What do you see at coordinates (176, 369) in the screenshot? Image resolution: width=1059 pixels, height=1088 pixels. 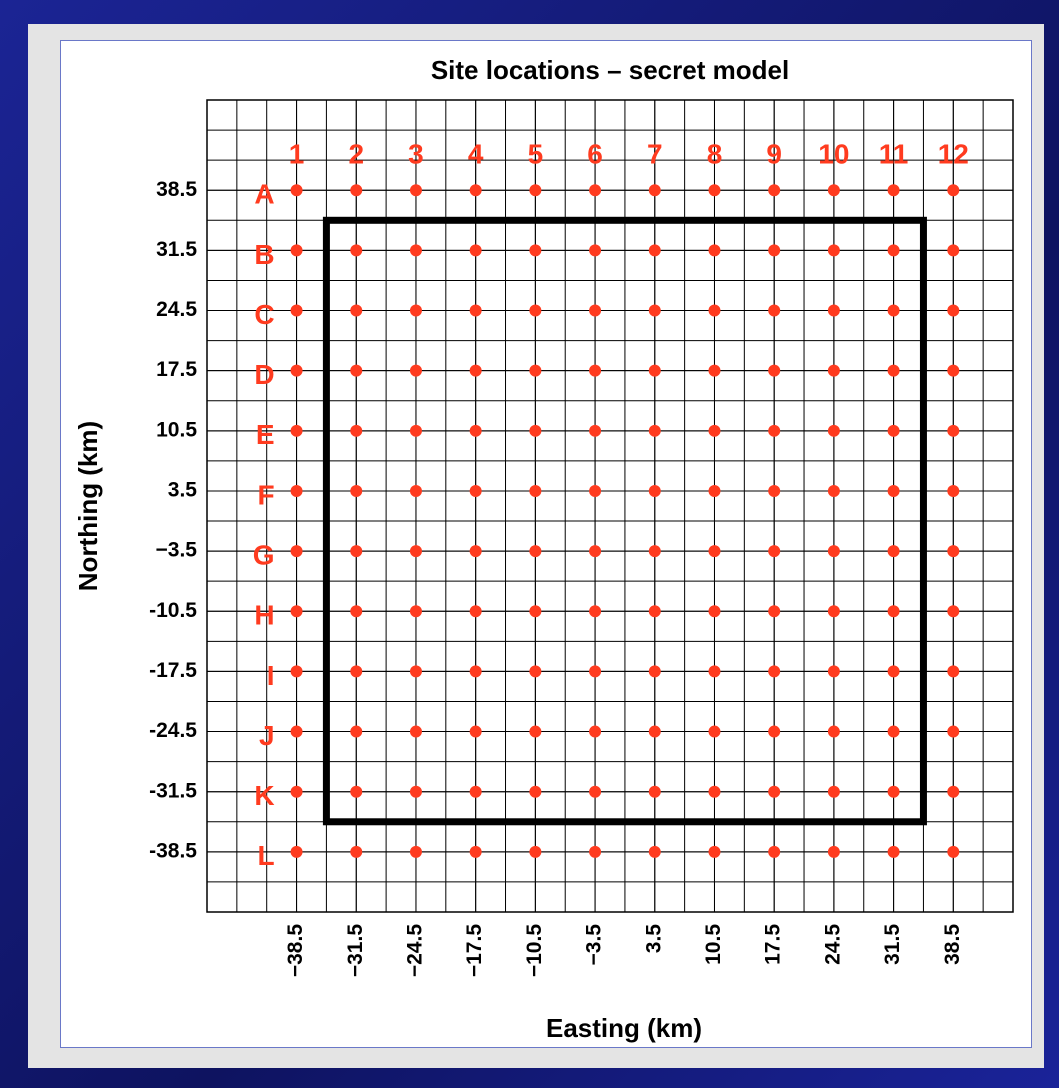 I see `y-tick-label: 17.5` at bounding box center [176, 369].